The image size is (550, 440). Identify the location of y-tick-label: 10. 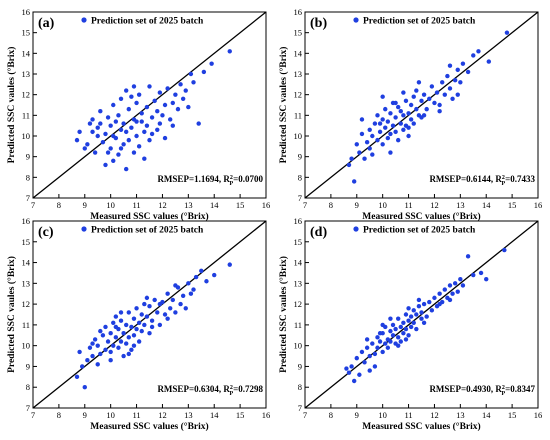
(26, 346).